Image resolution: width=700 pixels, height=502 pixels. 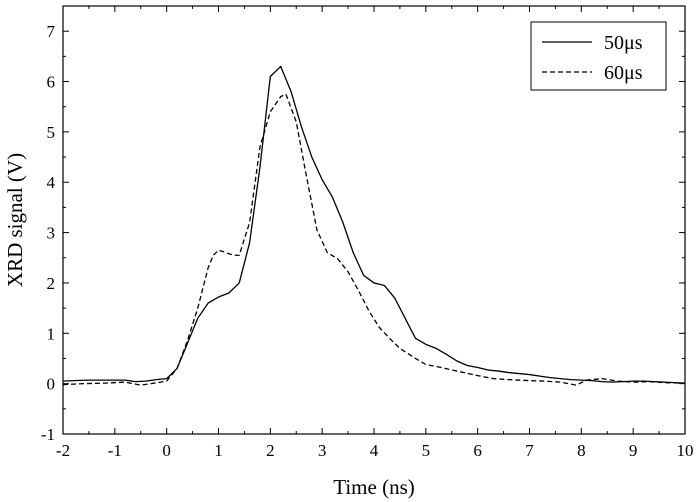 What do you see at coordinates (633, 450) in the screenshot?
I see `x-tick-label: 9` at bounding box center [633, 450].